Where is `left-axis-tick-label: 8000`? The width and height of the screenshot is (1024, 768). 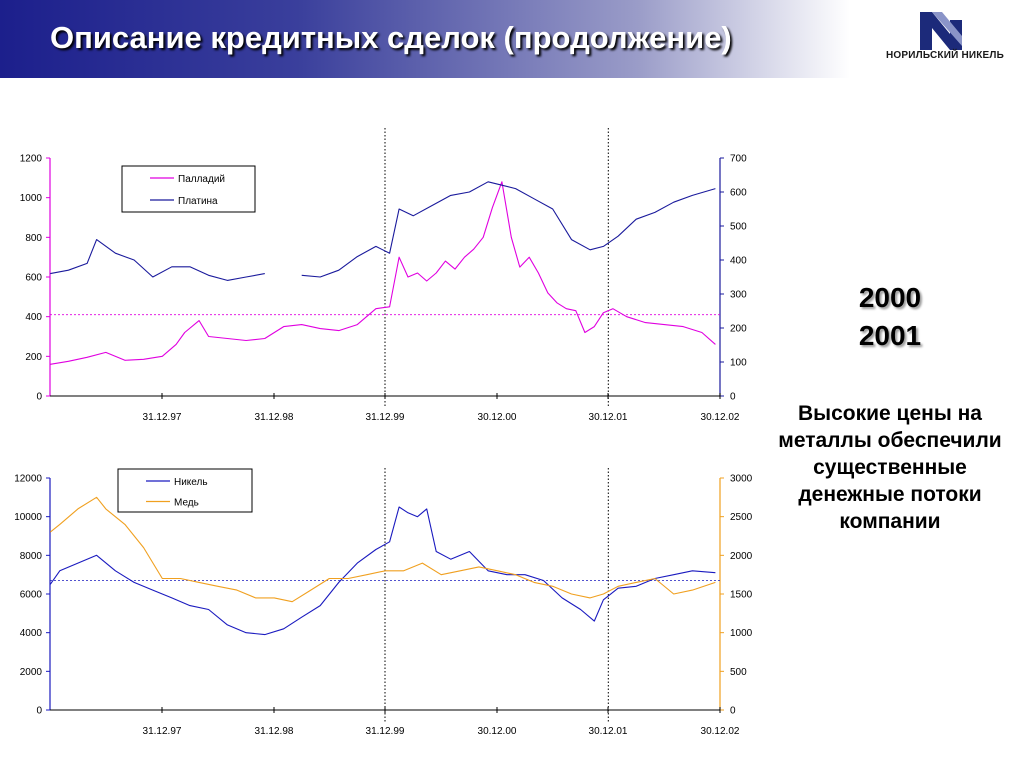
left-axis-tick-label: 8000 is located at coordinates (31, 556).